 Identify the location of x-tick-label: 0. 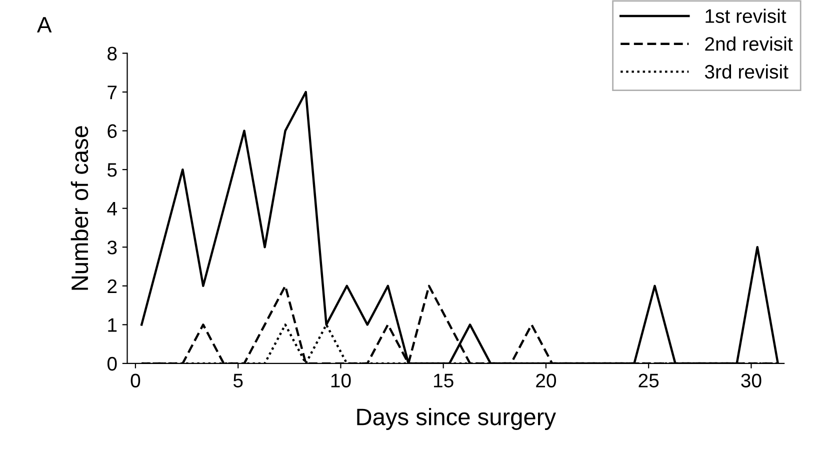
(135, 381).